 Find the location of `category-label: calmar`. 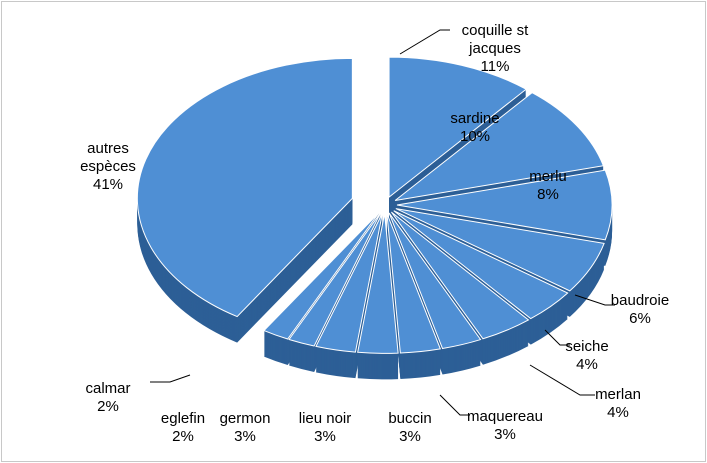

category-label: calmar is located at coordinates (108, 388).